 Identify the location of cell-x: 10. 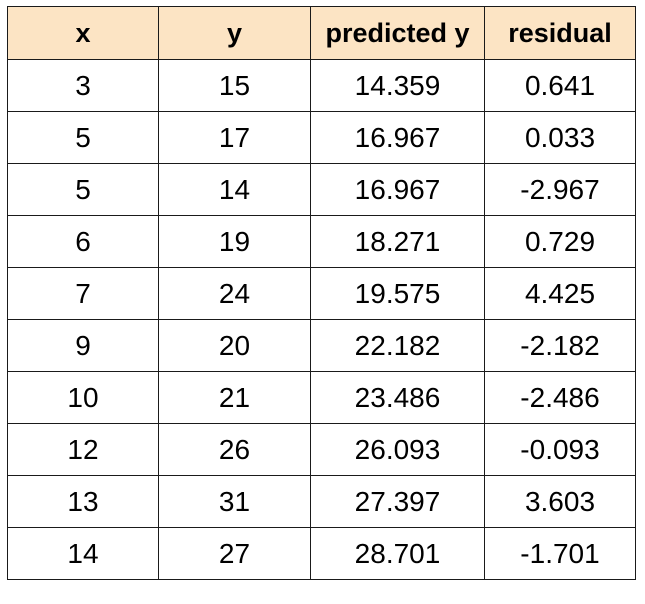
(83, 397).